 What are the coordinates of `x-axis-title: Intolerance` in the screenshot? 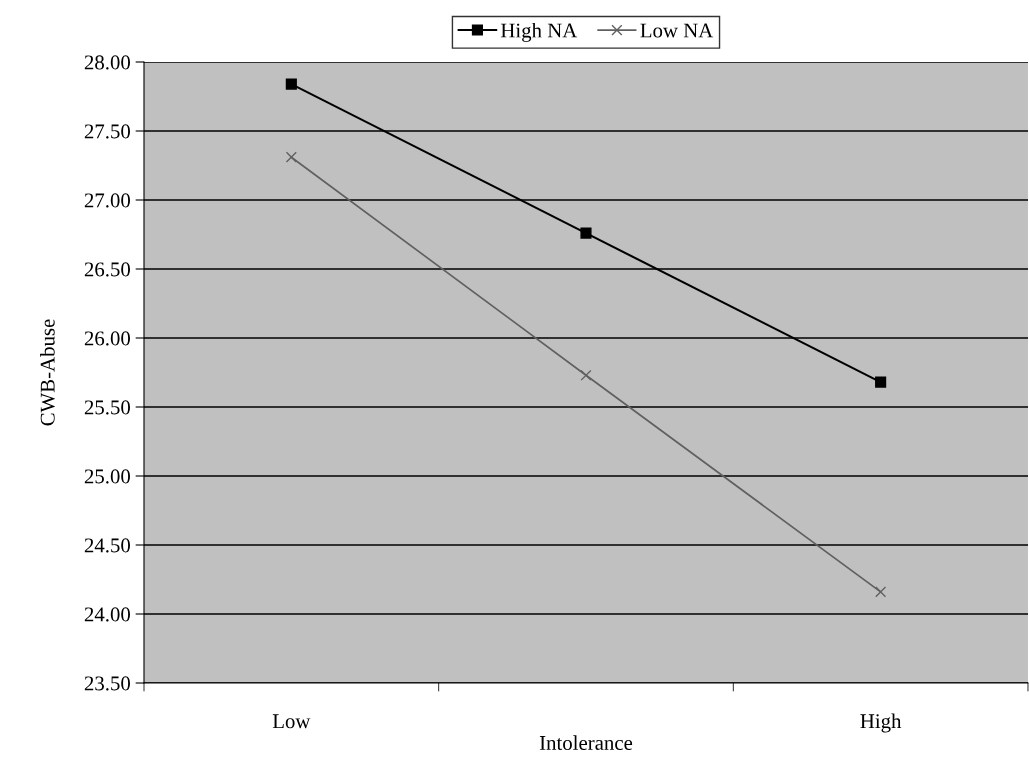 It's located at (586, 742).